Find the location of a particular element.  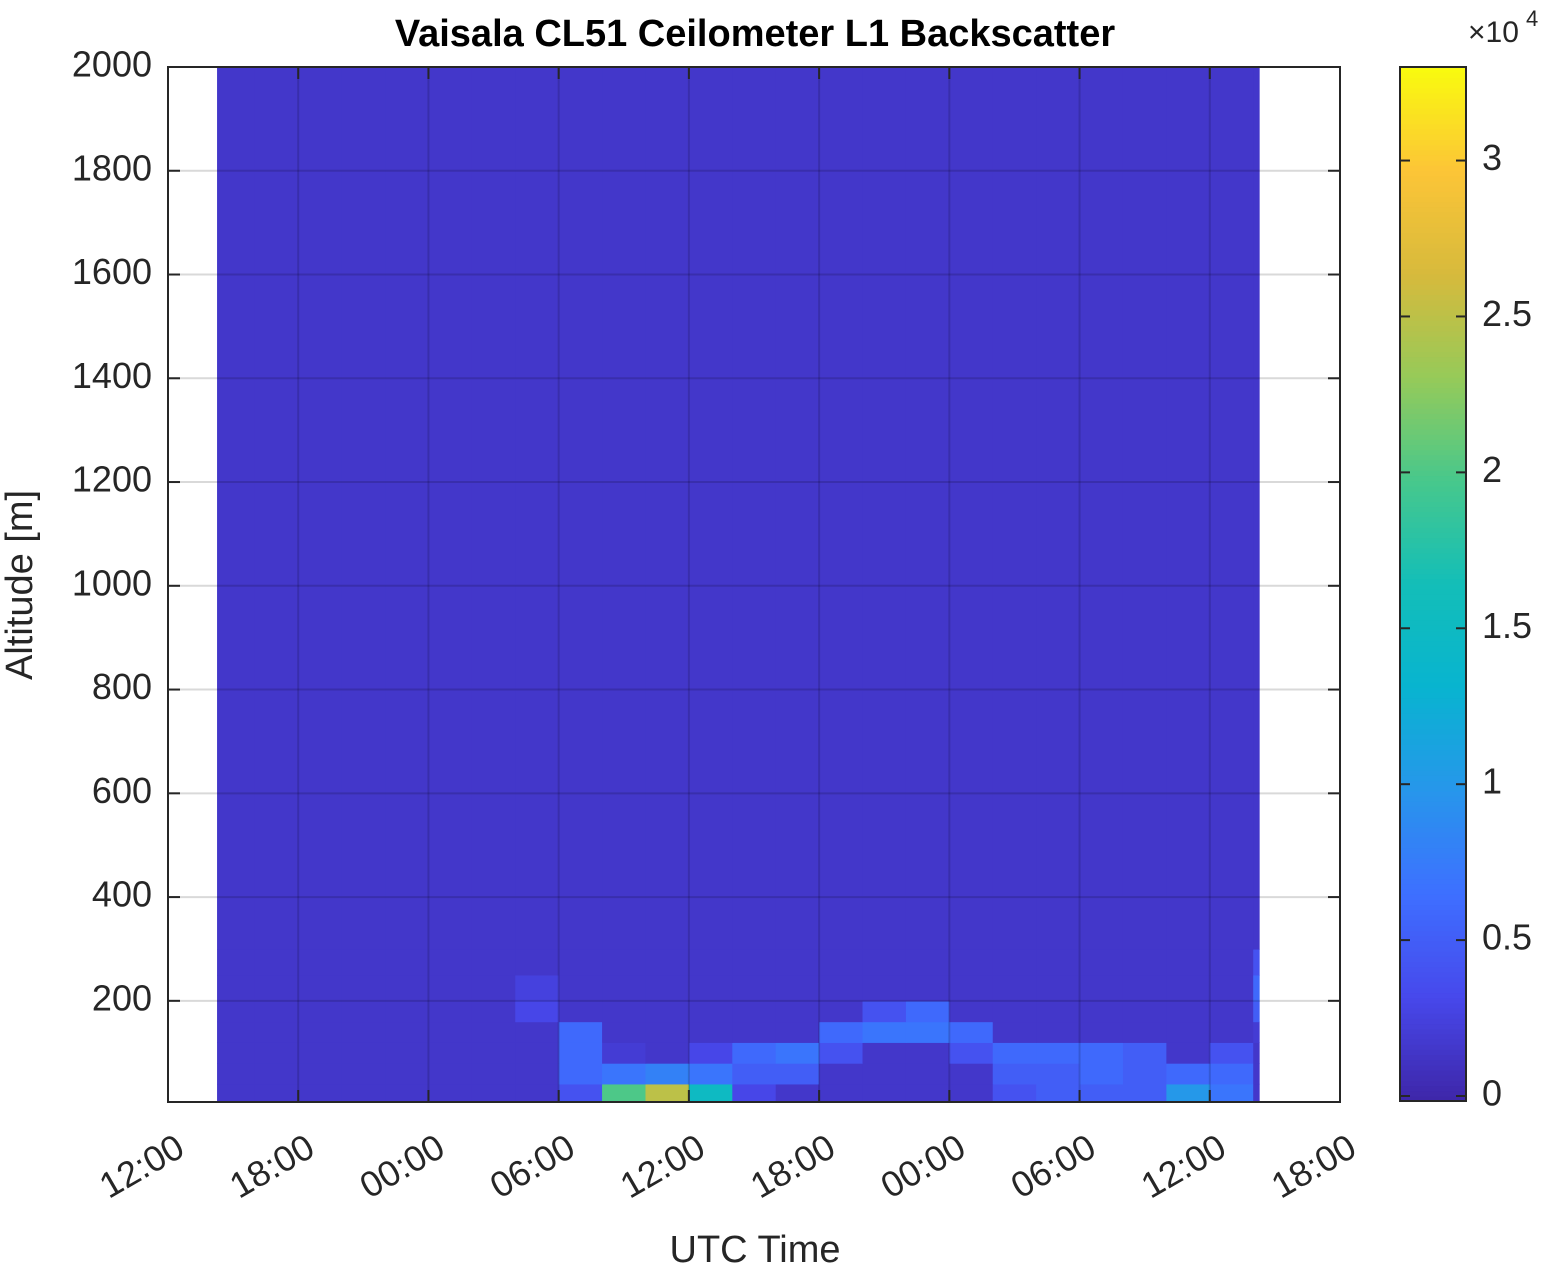

colorbar-multiplier: ×10 is located at coordinates (1493, 32).